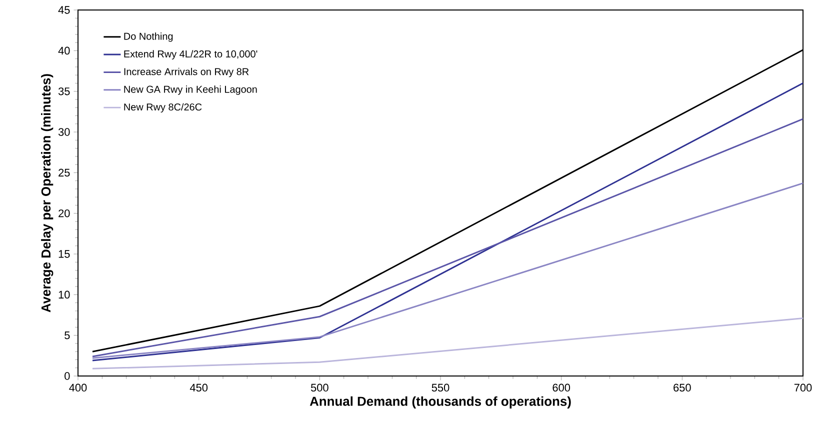 The height and width of the screenshot is (434, 817). Describe the element at coordinates (190, 90) in the screenshot. I see `legend-label: New GA Rwy in Keehi Lagoon` at that location.